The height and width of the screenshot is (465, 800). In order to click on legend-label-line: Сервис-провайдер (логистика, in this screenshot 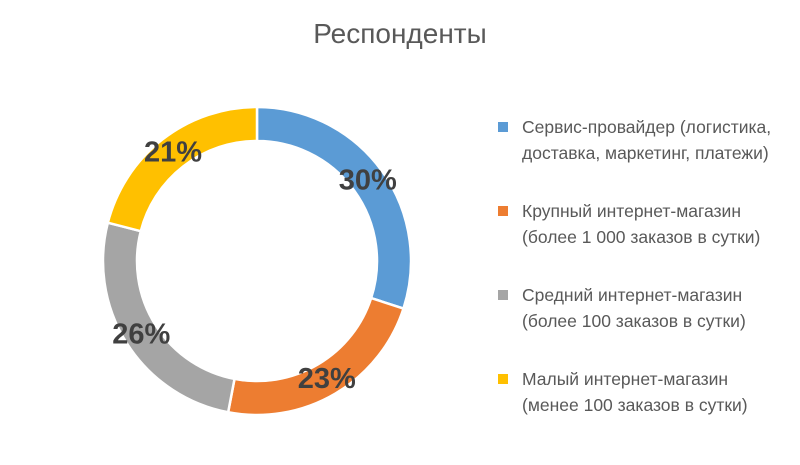, I will do `click(647, 127)`.